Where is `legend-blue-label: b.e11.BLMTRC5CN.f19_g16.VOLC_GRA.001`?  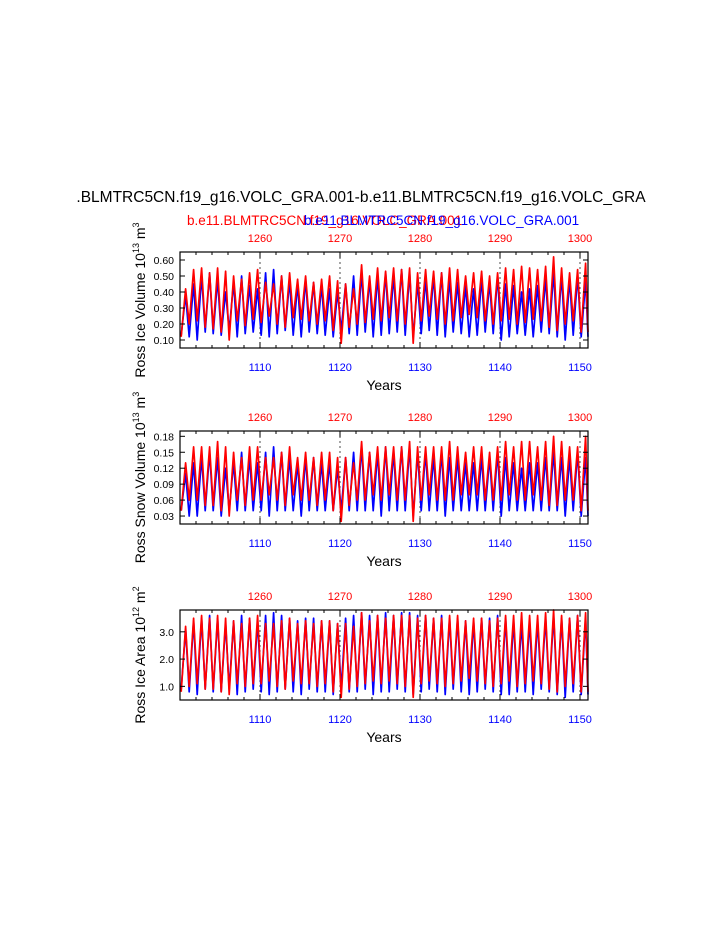 legend-blue-label: b.e11.BLMTRC5CN.f19_g16.VOLC_GRA.001 is located at coordinates (441, 220).